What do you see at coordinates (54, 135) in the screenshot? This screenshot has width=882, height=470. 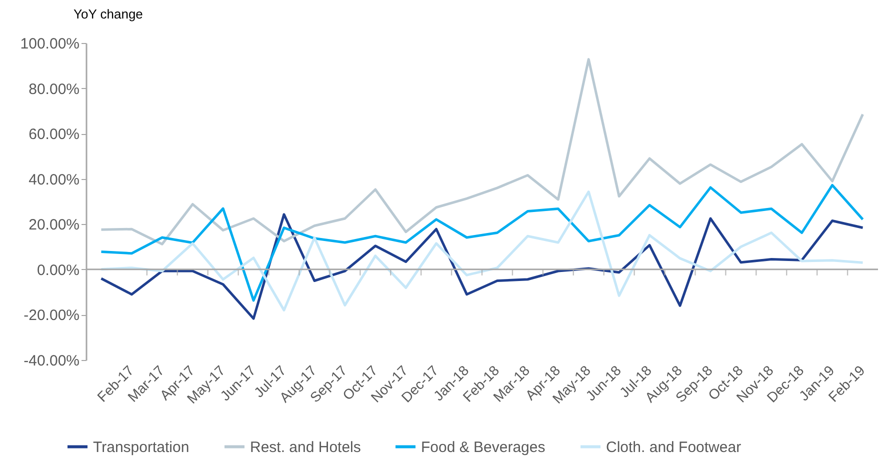 I see `y-tick-label: 60.00%` at bounding box center [54, 135].